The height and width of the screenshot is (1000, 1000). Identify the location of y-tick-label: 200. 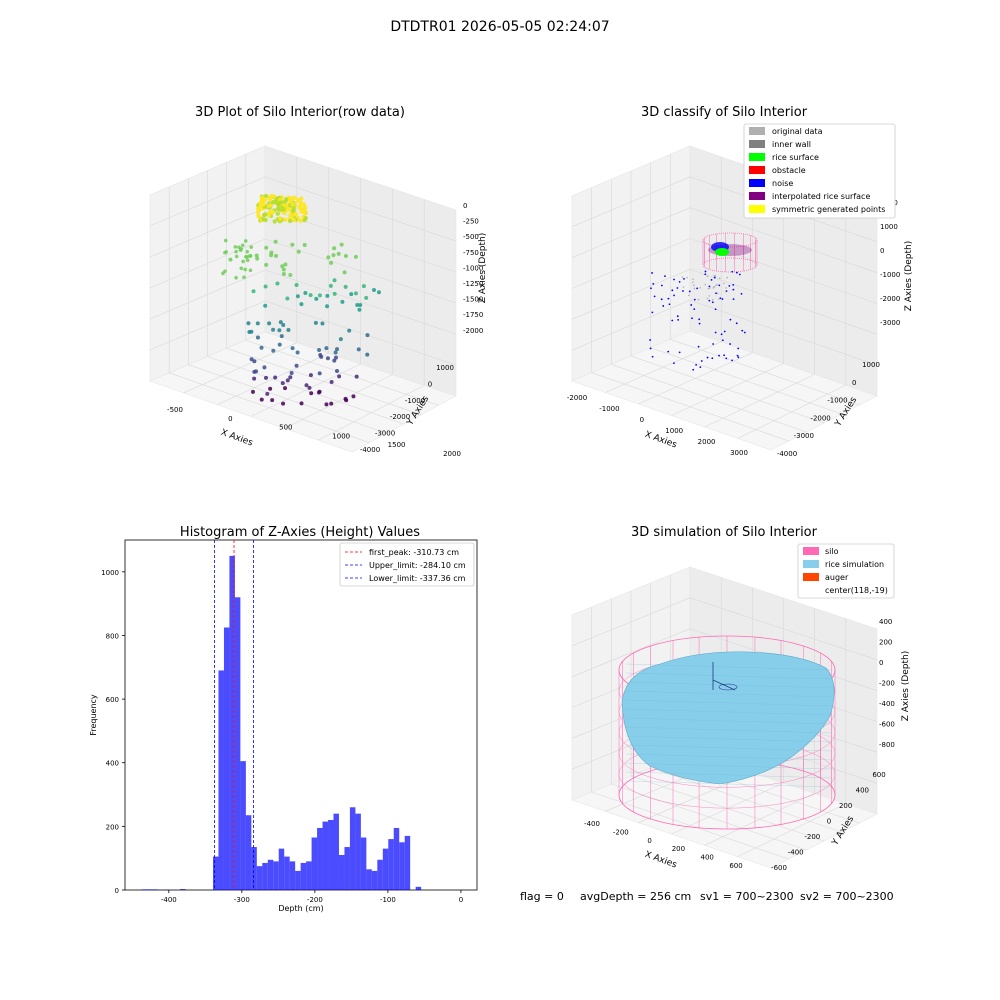
(112, 827).